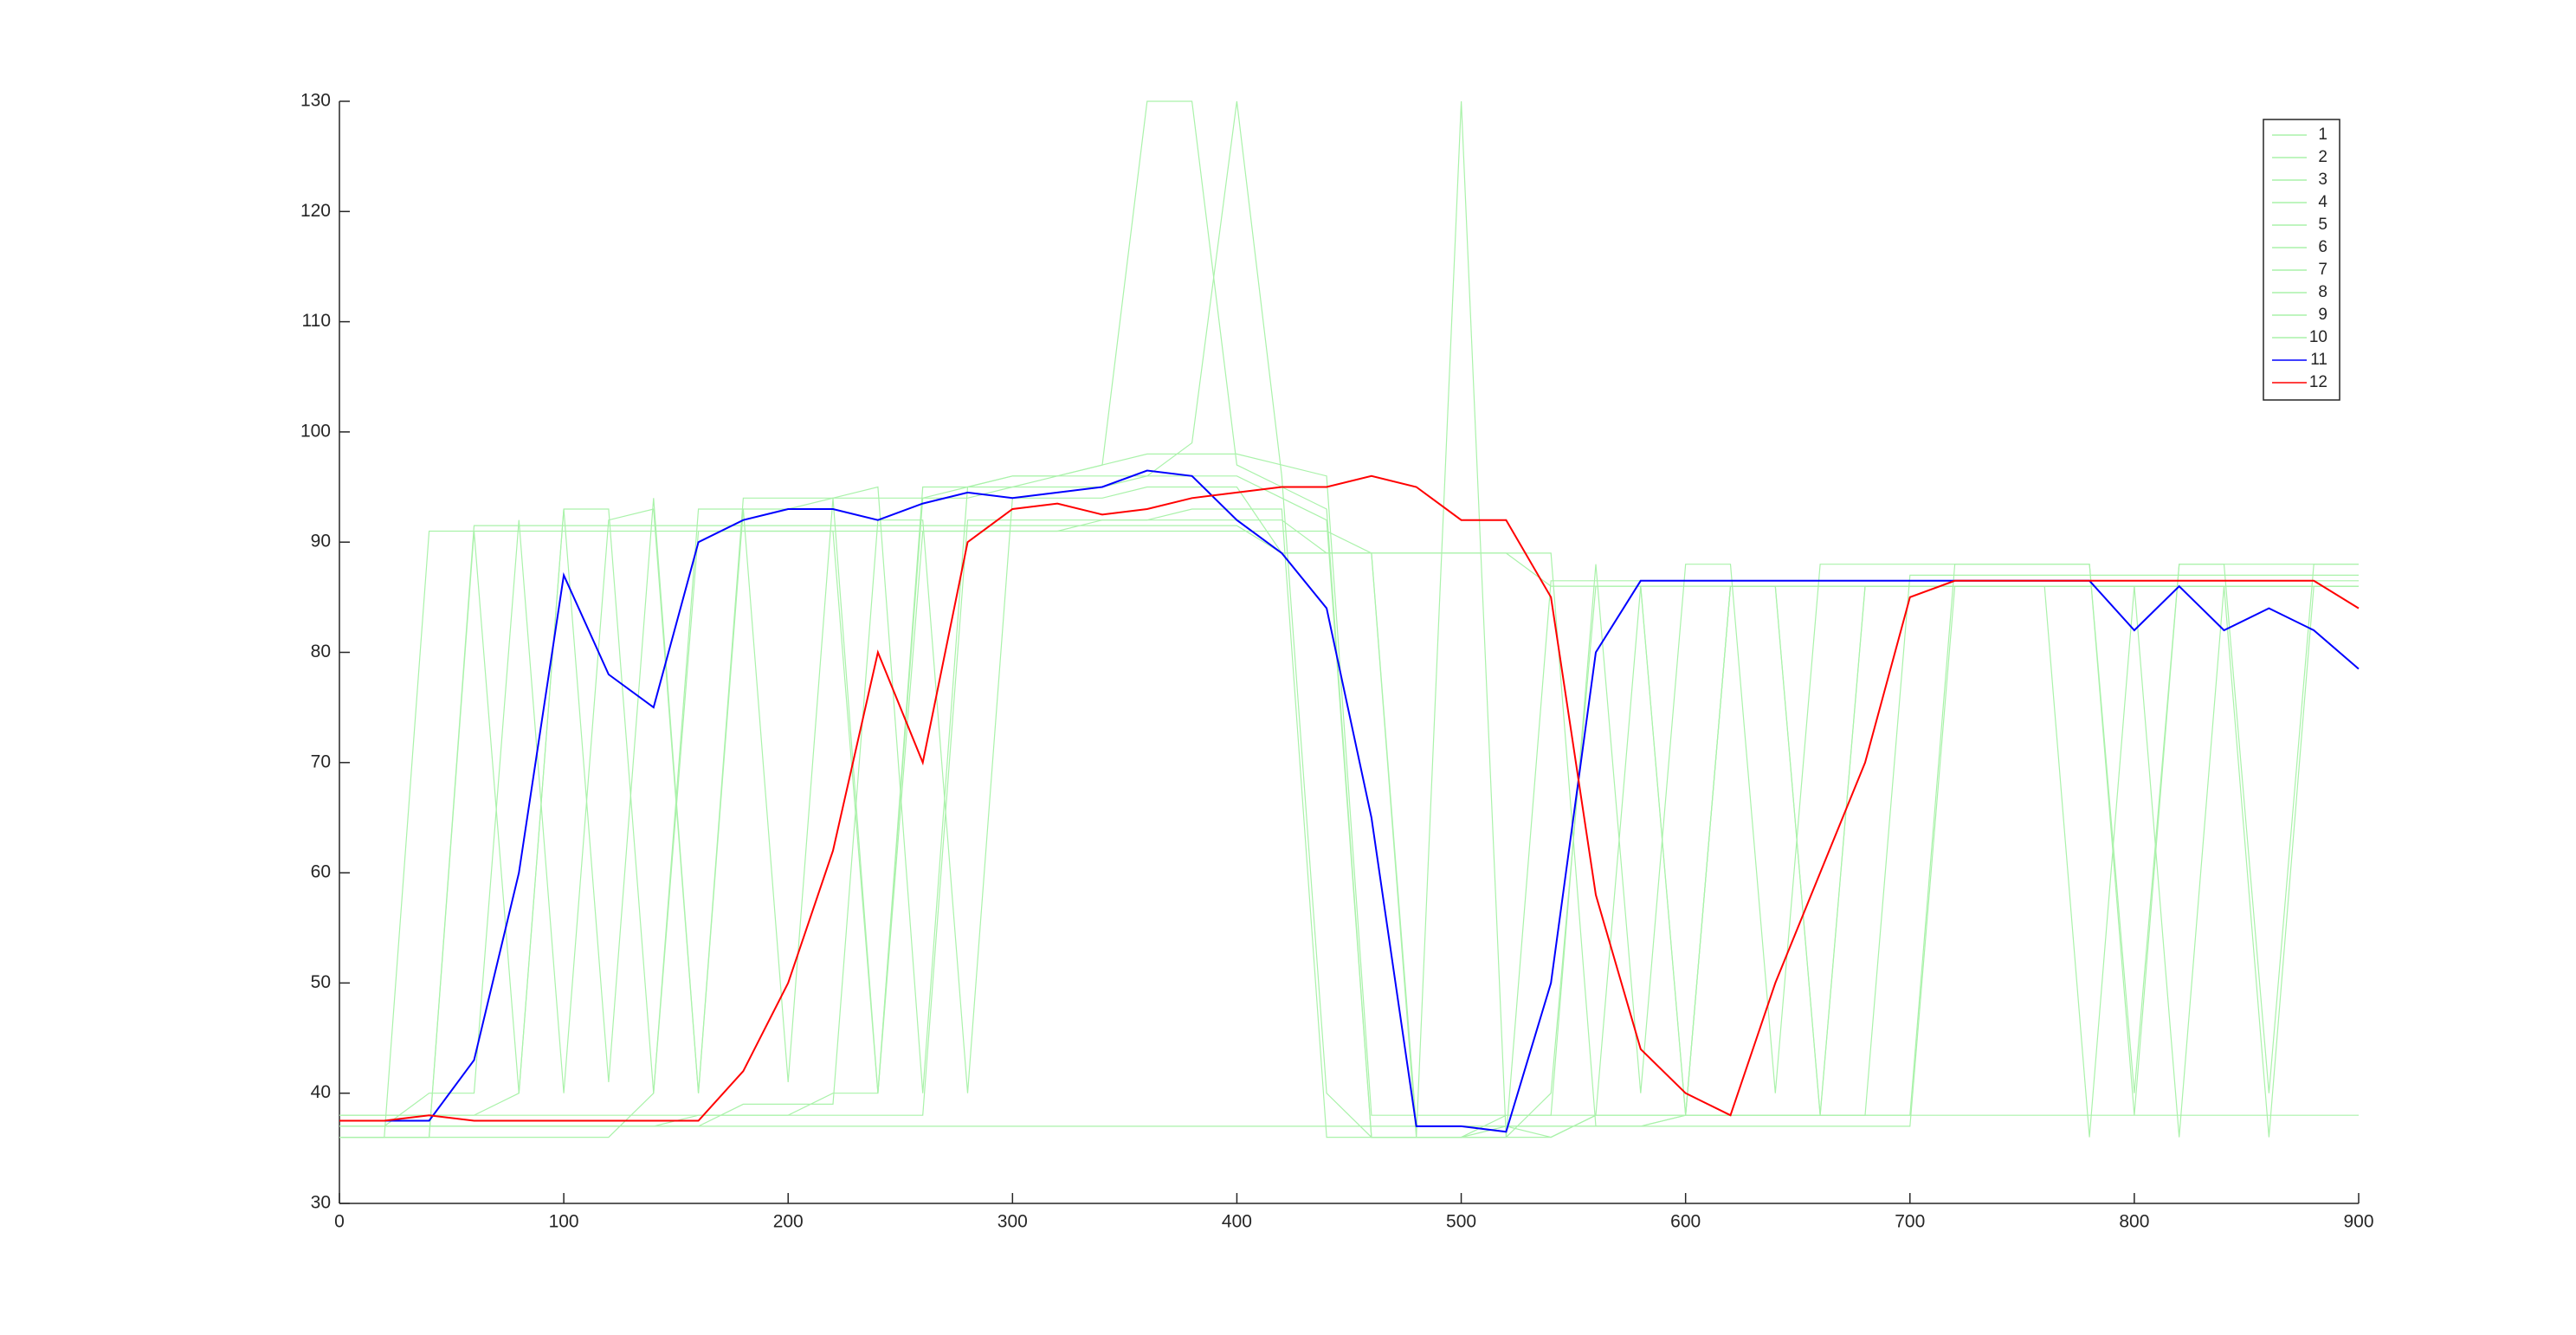 Image resolution: width=2576 pixels, height=1335 pixels. Describe the element at coordinates (1012, 1222) in the screenshot. I see `x-tick-label: 300` at that location.